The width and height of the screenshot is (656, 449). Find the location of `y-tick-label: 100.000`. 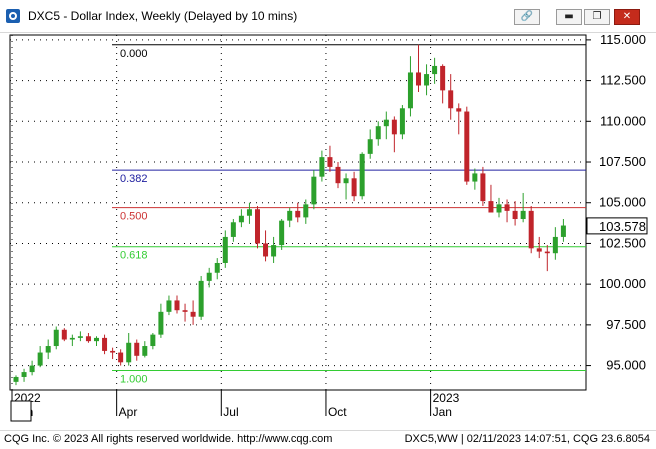

y-tick-label: 100.000 is located at coordinates (622, 283).